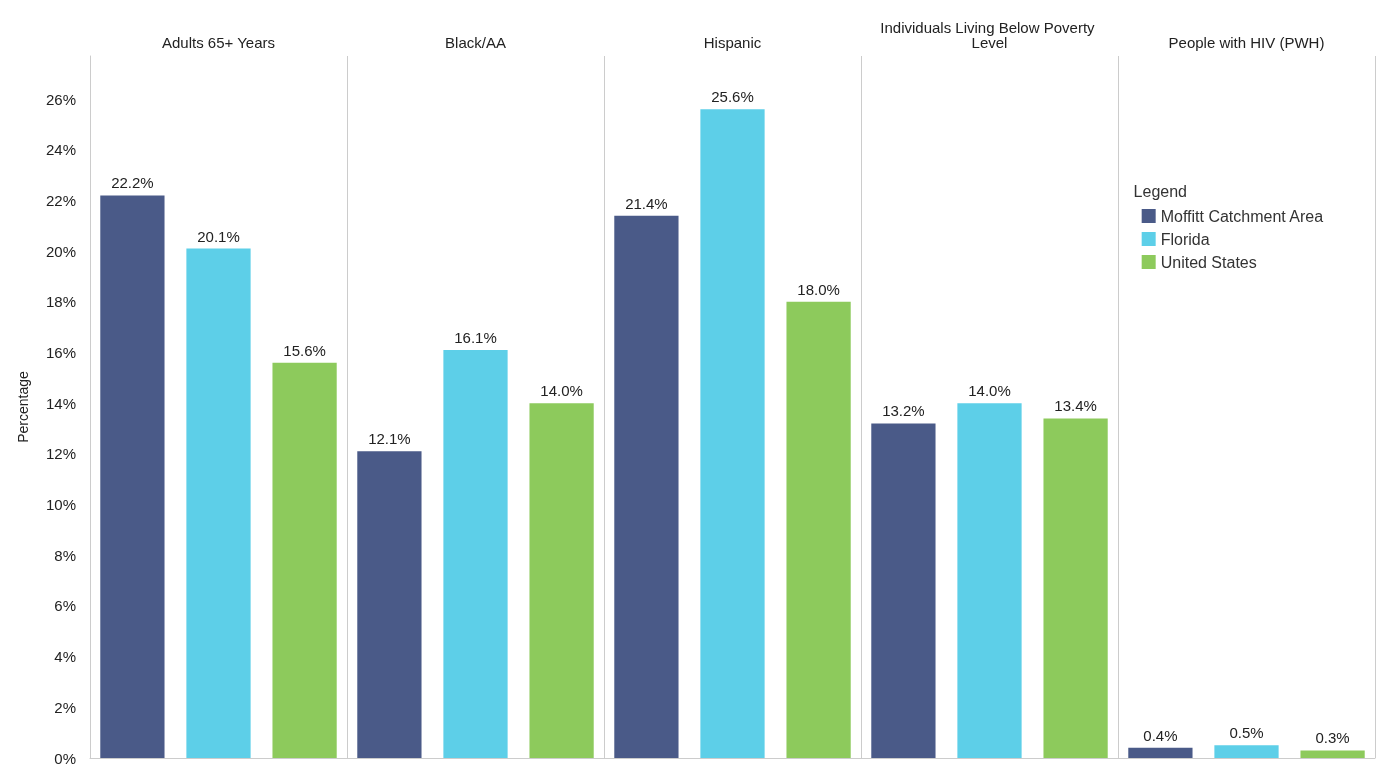 The image size is (1385, 774). What do you see at coordinates (60, 353) in the screenshot?
I see `y-tick-label: 16%` at bounding box center [60, 353].